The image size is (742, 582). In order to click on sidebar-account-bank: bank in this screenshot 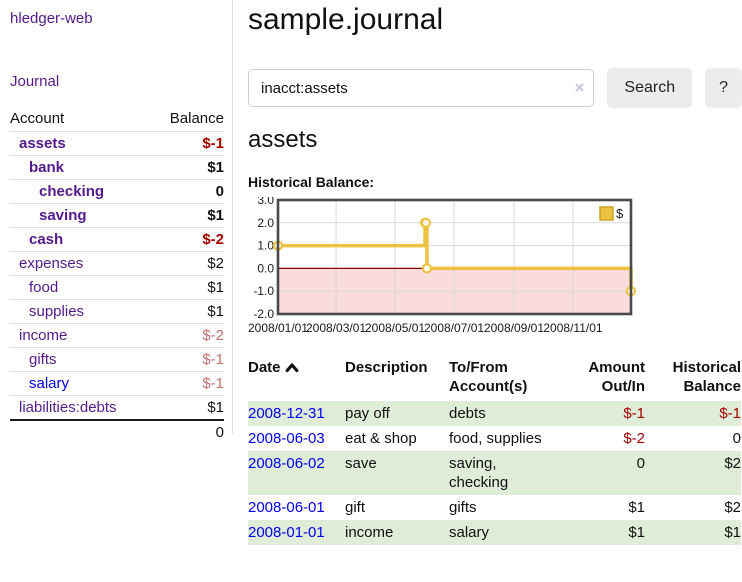, I will do `click(47, 167)`.